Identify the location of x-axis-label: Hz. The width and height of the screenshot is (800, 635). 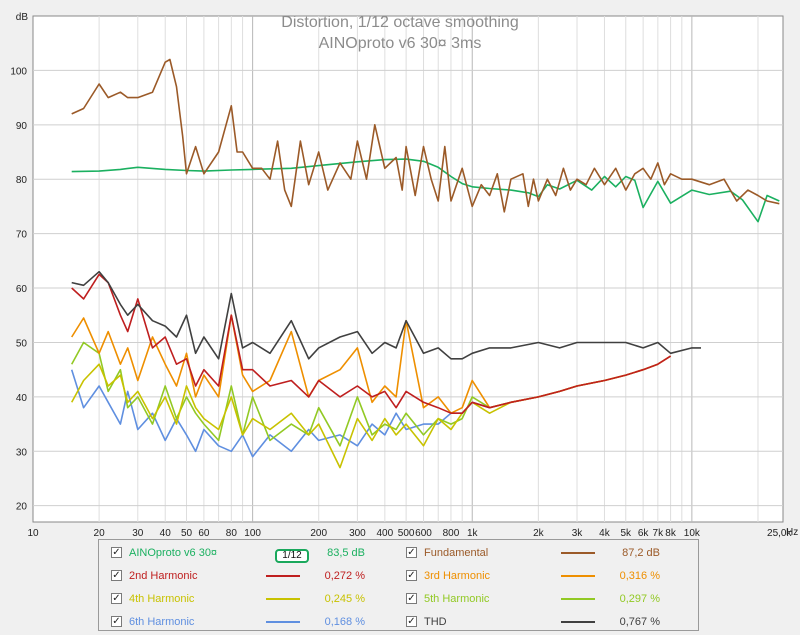
(792, 532).